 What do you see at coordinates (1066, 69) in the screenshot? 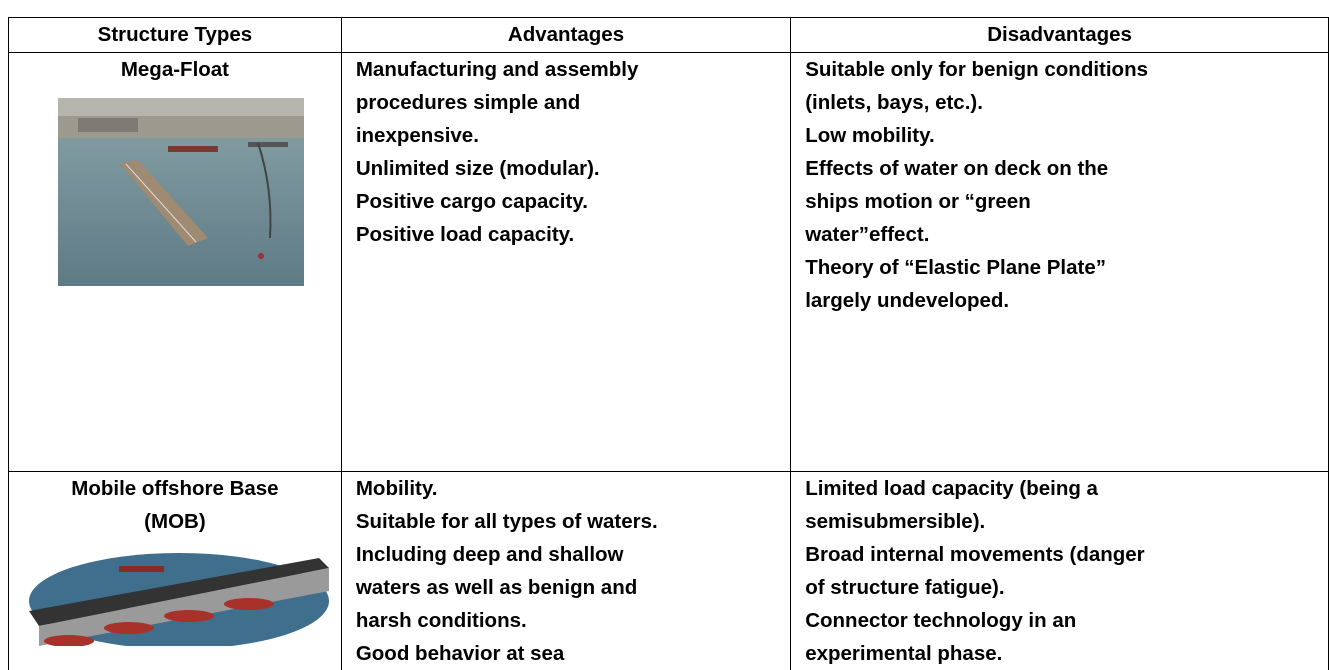
I see `disadvantage-line: Suitable only for benign conditions` at bounding box center [1066, 69].